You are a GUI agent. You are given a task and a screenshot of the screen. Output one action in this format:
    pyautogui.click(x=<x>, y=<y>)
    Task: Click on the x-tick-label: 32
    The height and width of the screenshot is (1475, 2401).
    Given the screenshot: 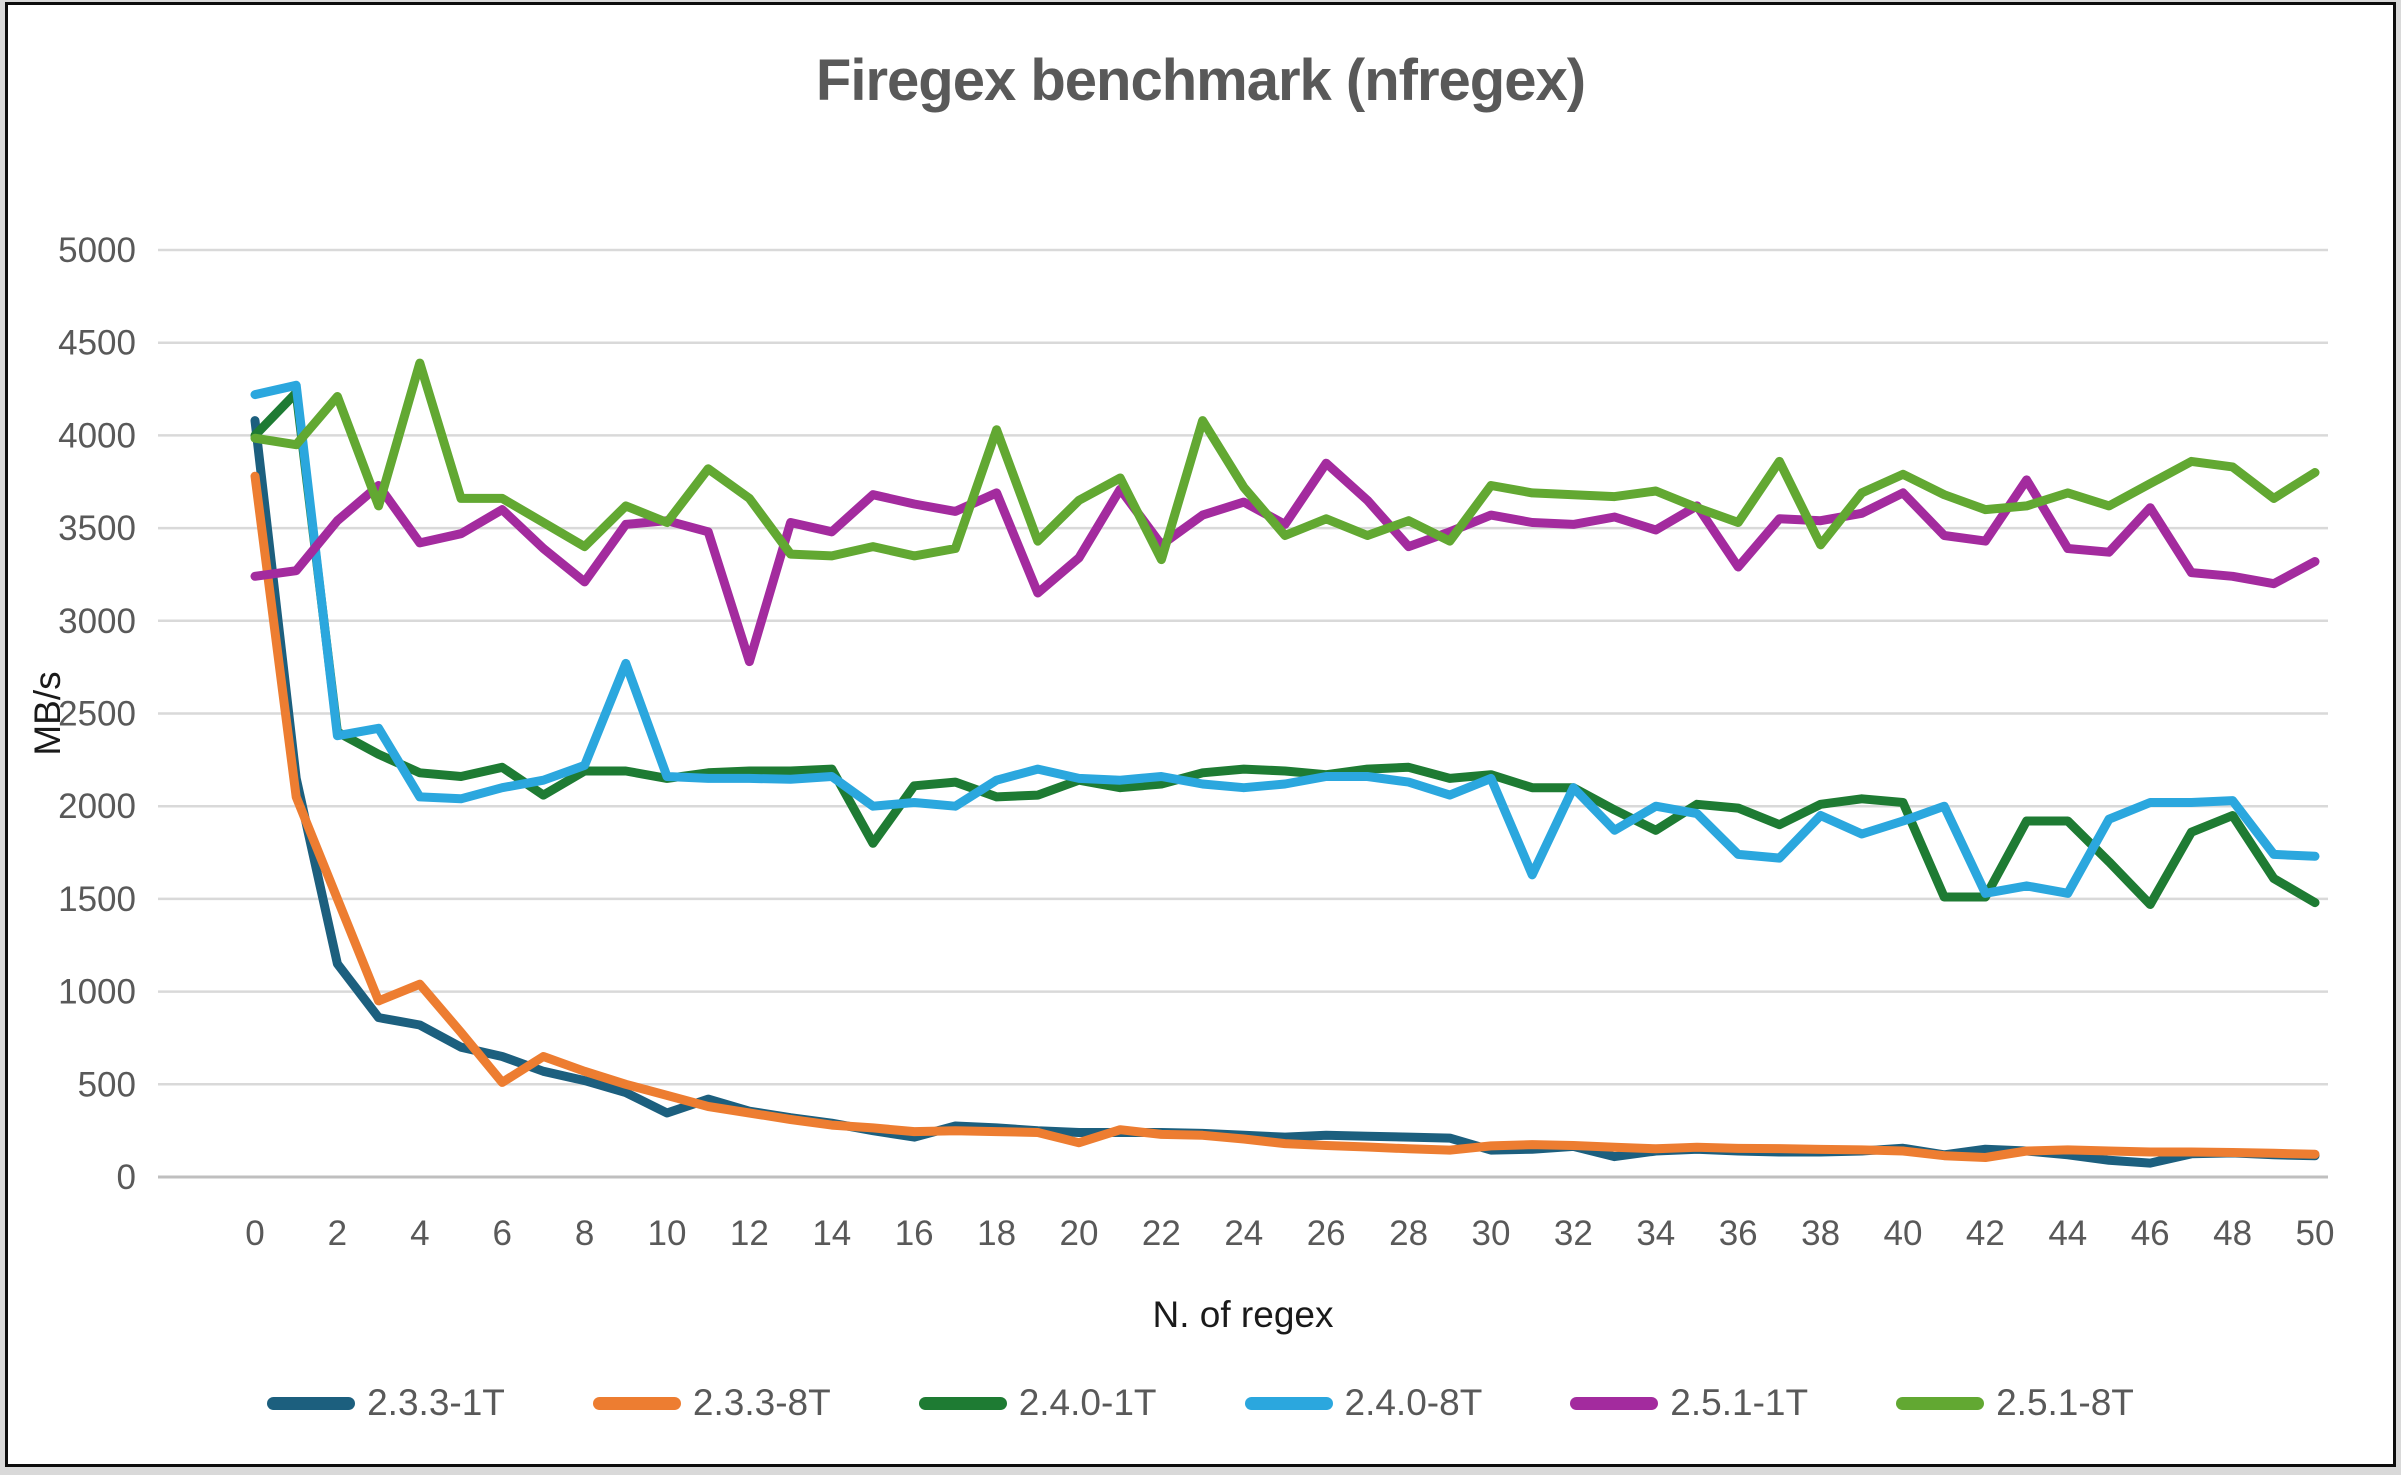 What is the action you would take?
    pyautogui.click(x=1573, y=1233)
    